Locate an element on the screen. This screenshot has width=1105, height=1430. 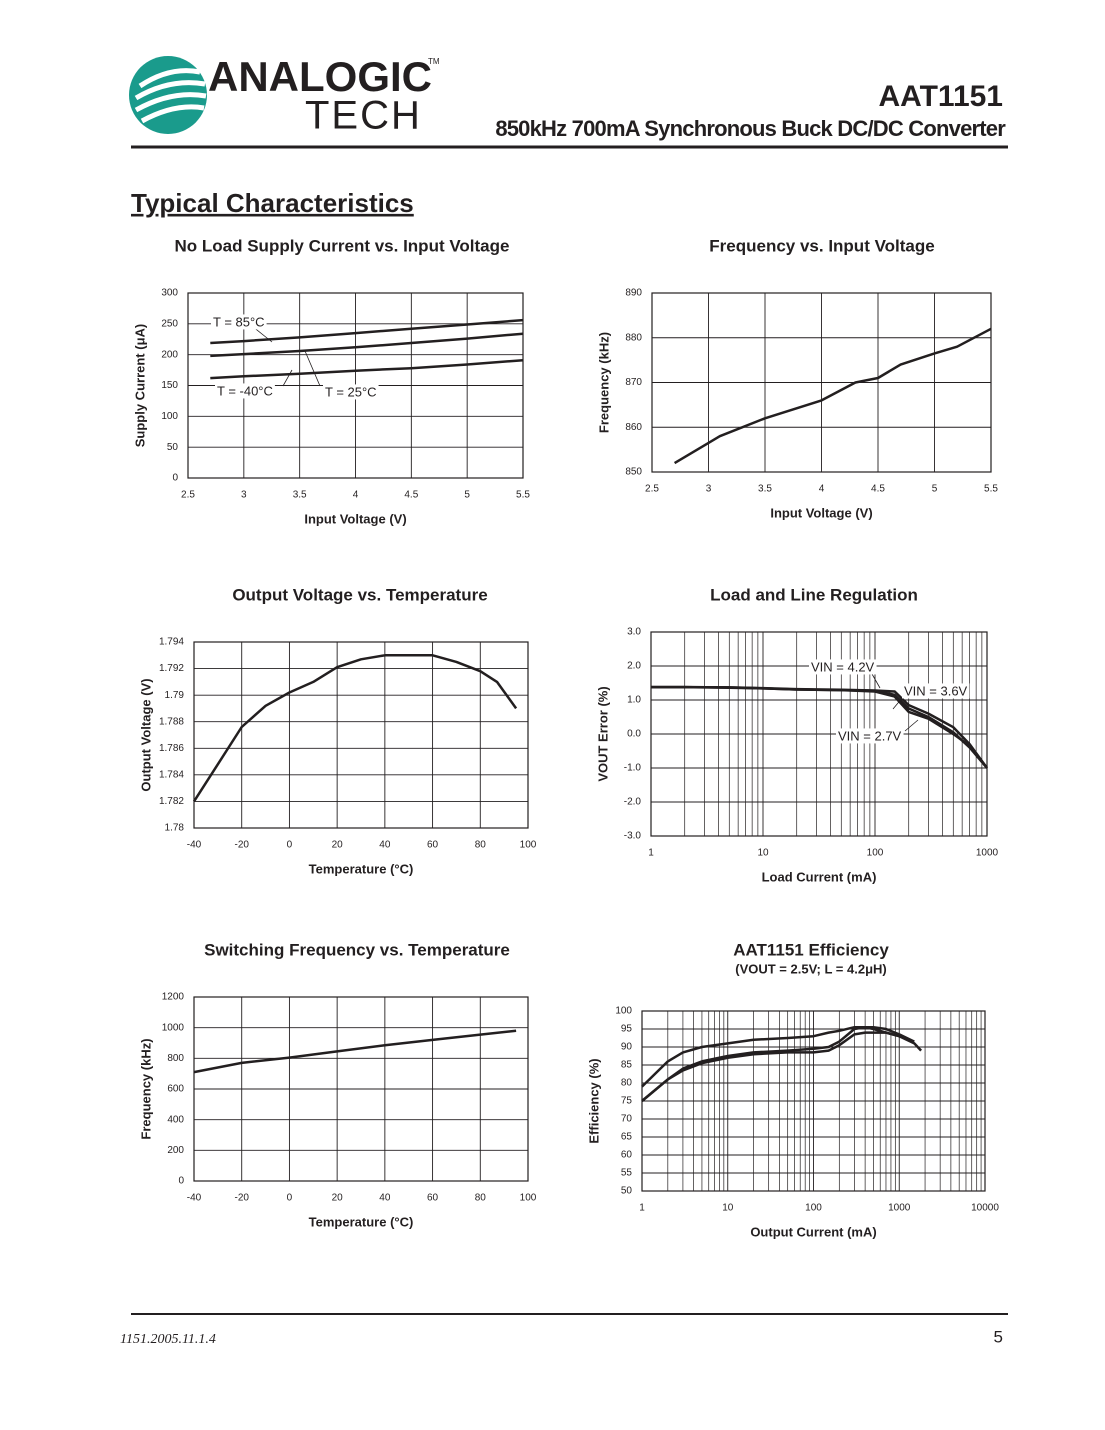
y-tick-label: 3.0 is located at coordinates (634, 632).